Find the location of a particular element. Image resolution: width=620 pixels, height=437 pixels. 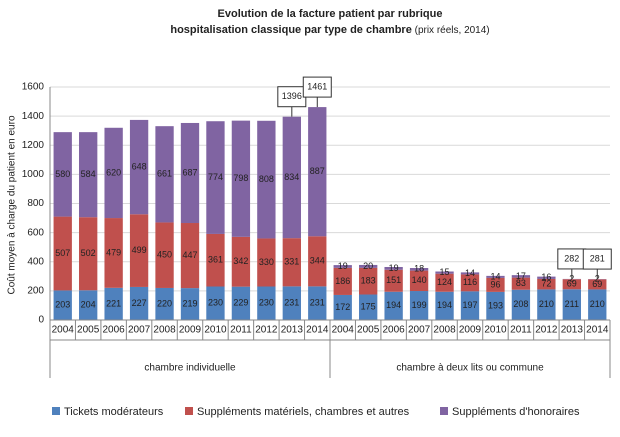

data-label: 221 is located at coordinates (113, 303).